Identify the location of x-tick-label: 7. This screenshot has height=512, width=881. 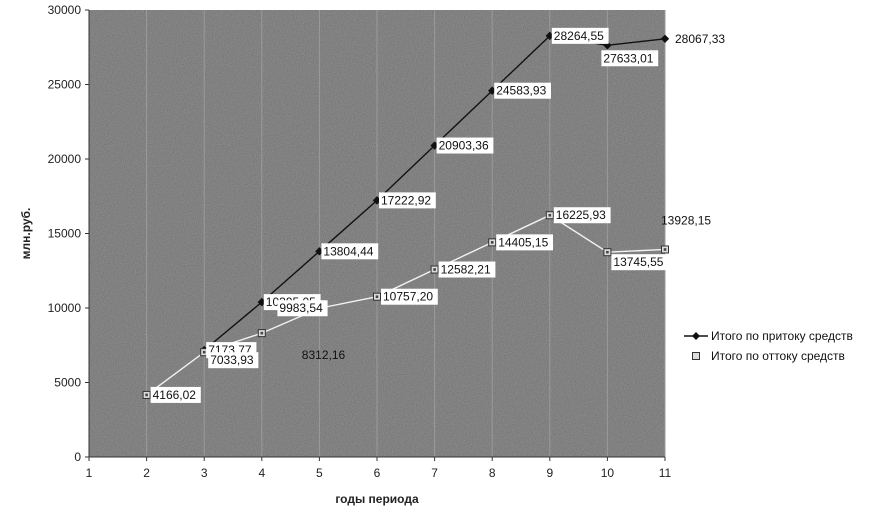
(434, 473).